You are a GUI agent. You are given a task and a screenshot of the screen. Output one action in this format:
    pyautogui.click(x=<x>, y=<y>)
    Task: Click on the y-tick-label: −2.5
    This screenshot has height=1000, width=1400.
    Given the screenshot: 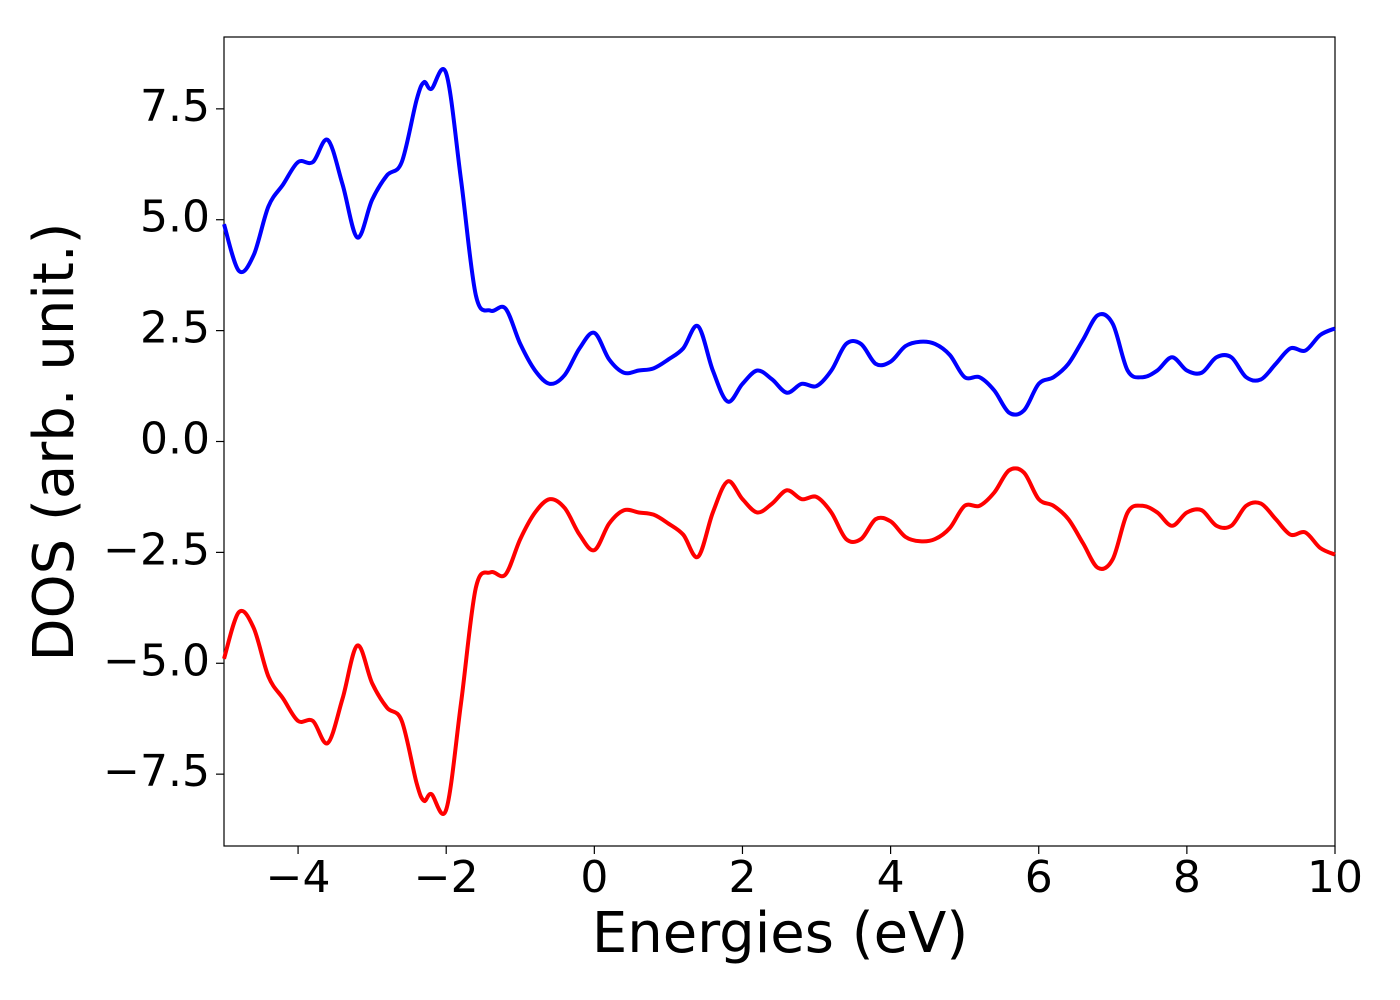 What is the action you would take?
    pyautogui.click(x=156, y=549)
    